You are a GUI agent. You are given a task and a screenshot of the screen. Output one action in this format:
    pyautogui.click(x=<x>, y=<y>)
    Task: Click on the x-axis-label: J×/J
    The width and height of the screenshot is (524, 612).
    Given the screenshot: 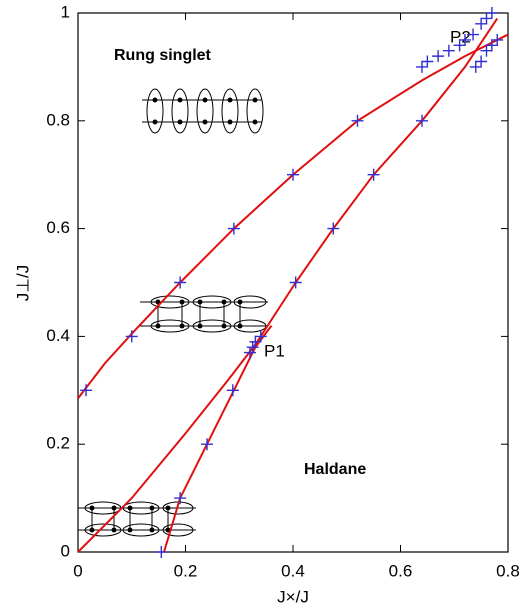 What is the action you would take?
    pyautogui.click(x=293, y=596)
    